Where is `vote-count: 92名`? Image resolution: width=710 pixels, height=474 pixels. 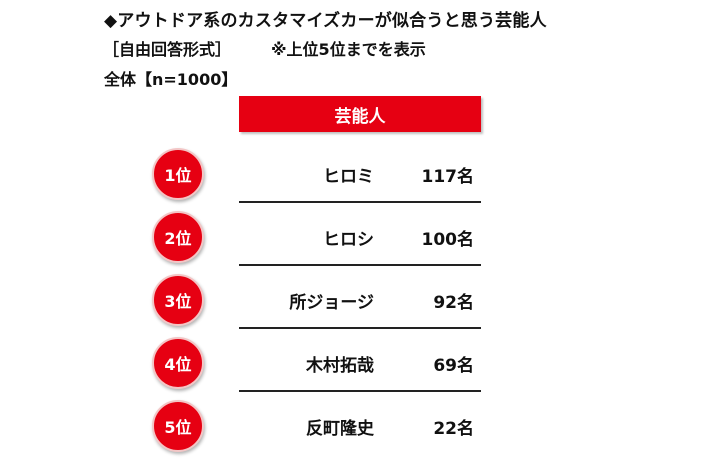 vote-count: 92名 is located at coordinates (453, 303).